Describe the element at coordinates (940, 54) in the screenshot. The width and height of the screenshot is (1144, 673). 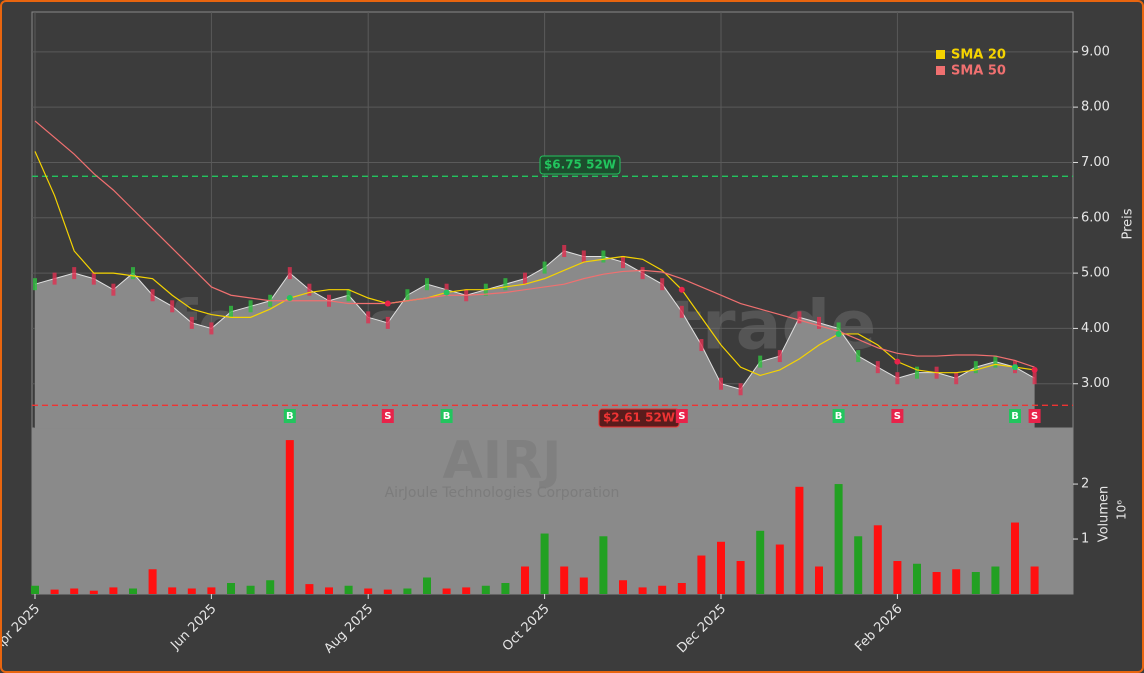
I see `legend-swatch` at that location.